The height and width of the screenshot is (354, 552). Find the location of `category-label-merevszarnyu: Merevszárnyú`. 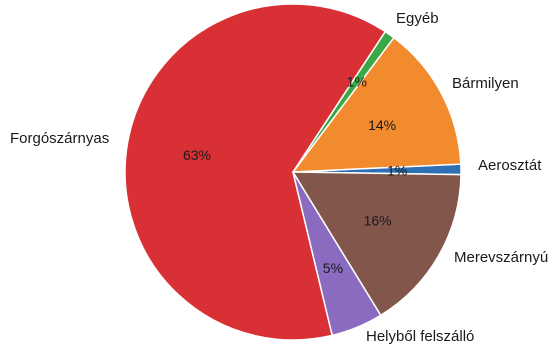

category-label-merevszarnyu: Merevszárnyú is located at coordinates (501, 257).